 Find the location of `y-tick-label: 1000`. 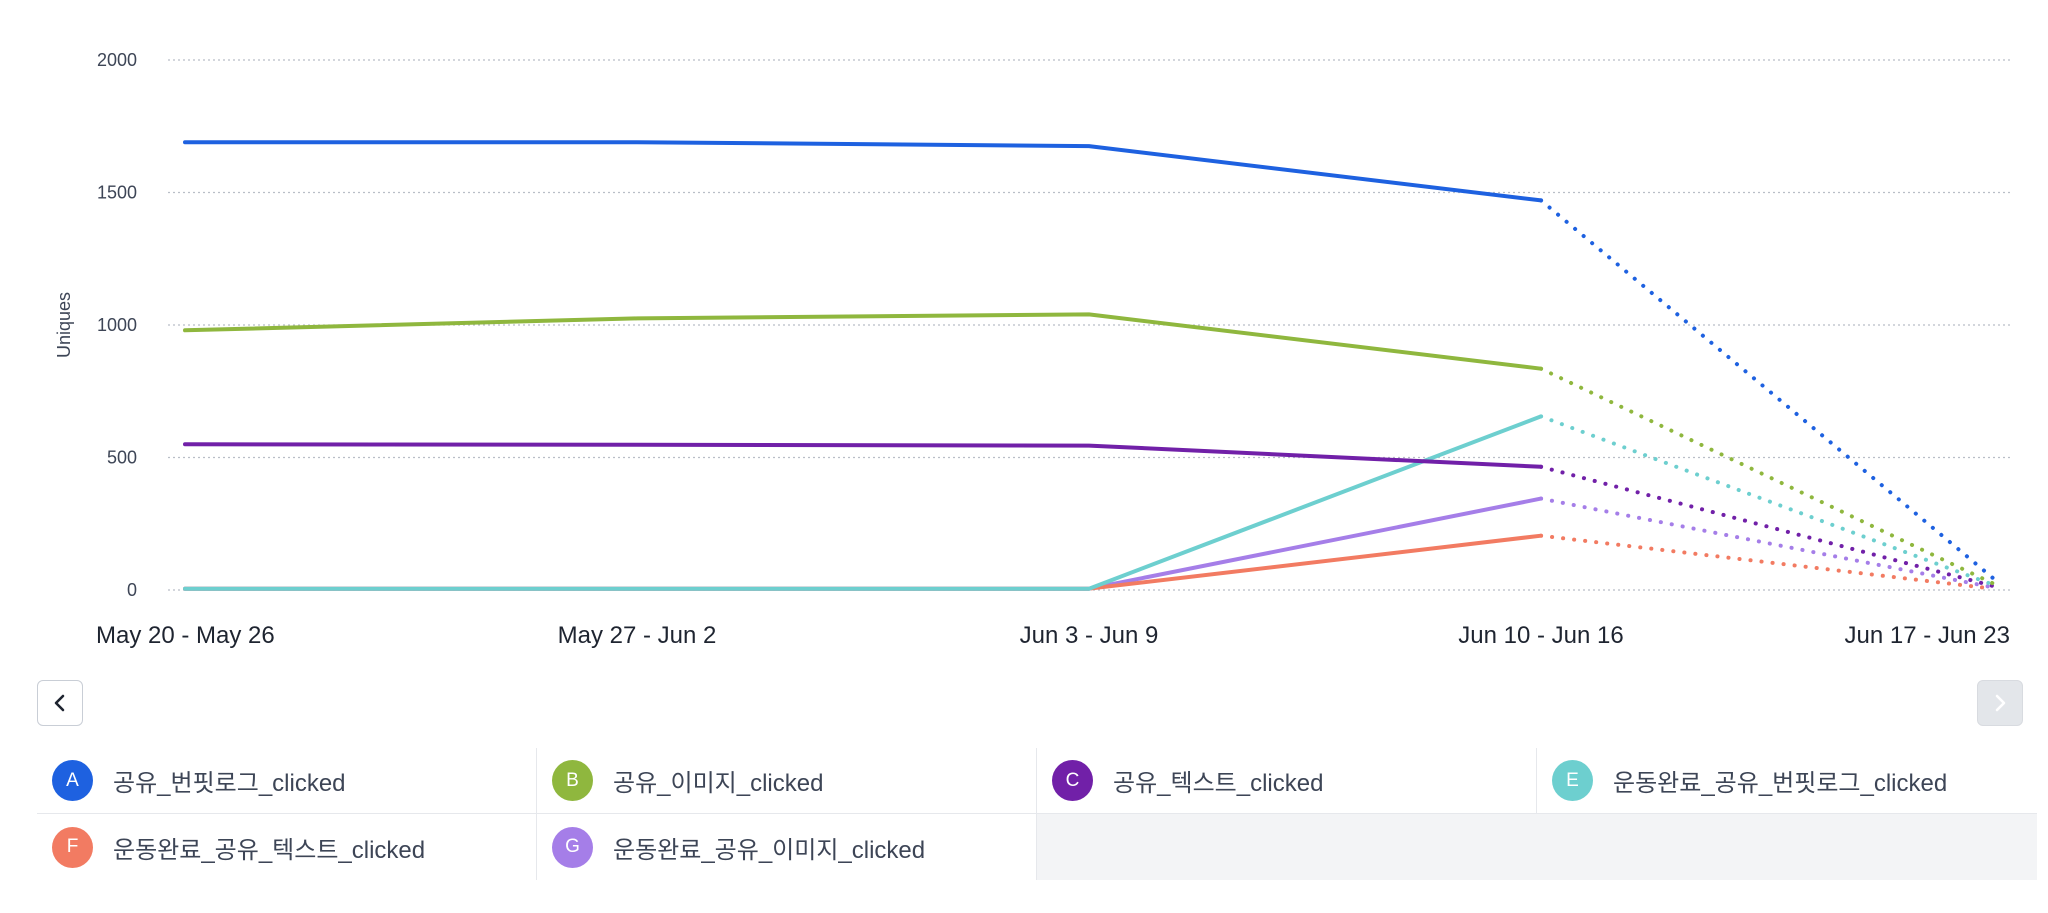

y-tick-label: 1000 is located at coordinates (117, 325).